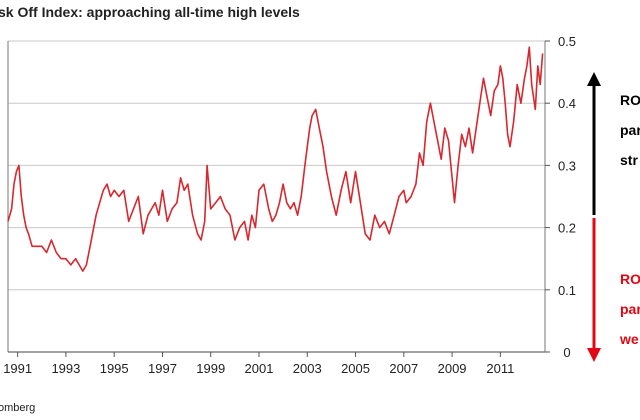 The image size is (640, 420). I want to click on y-tick-label: 0.4, so click(567, 103).